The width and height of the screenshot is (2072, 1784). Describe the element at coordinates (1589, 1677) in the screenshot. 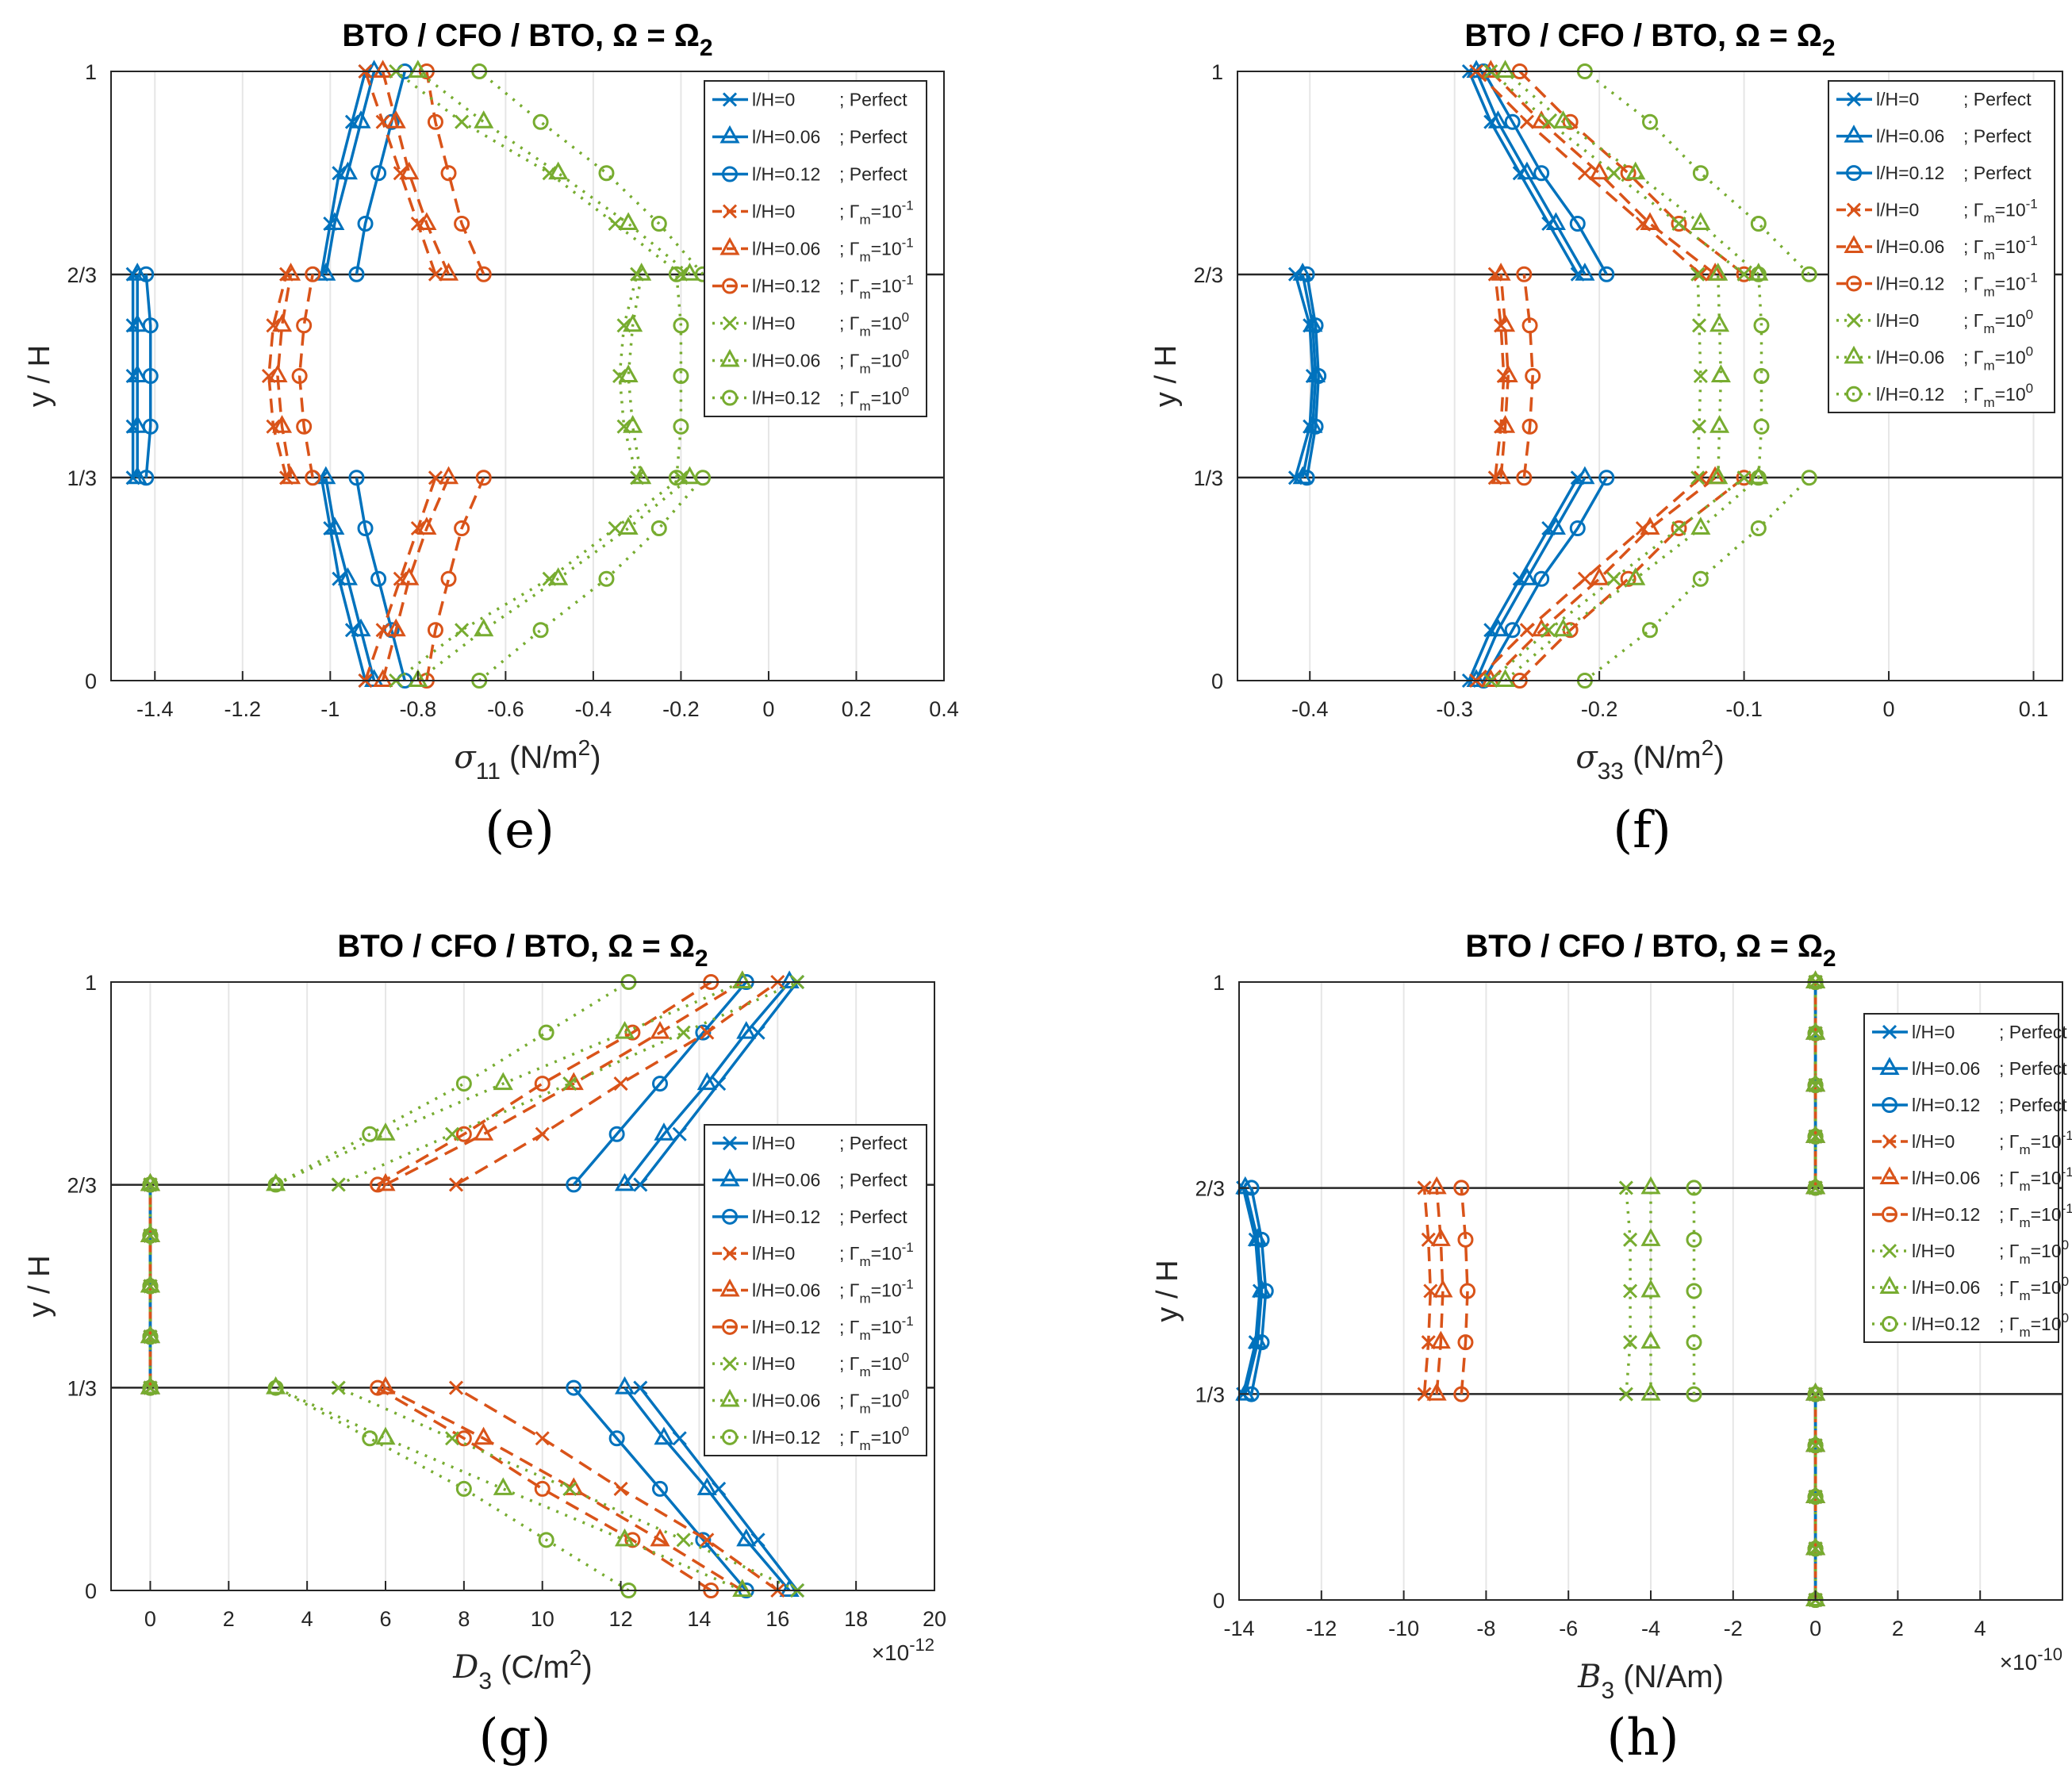

I see `text-span: B` at that location.